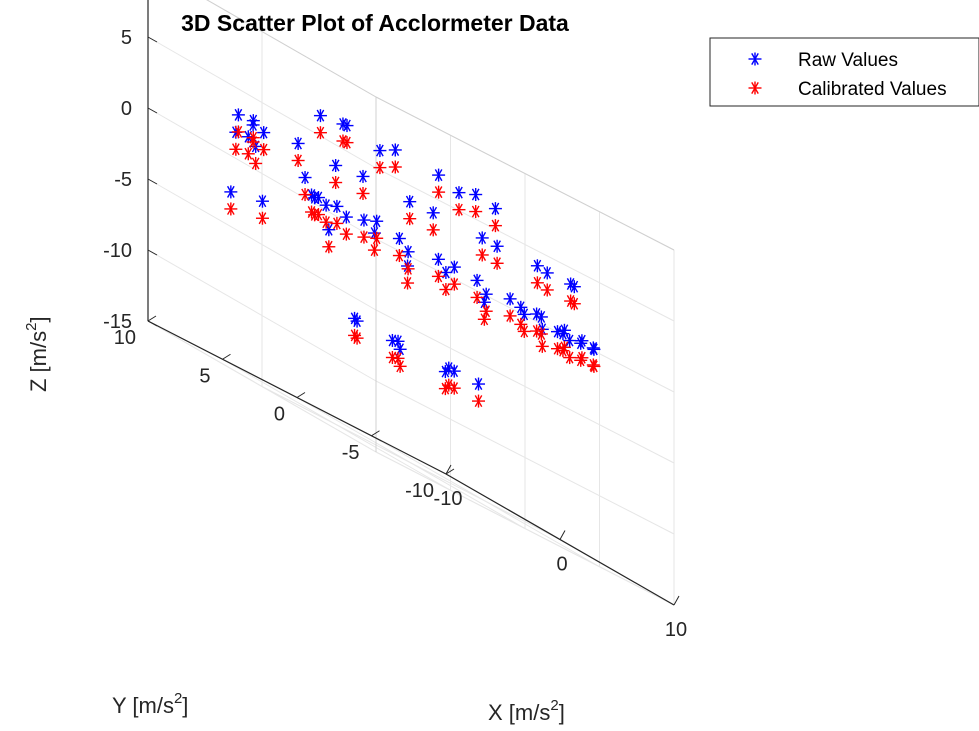  I want to click on z-tick-label: -10, so click(117, 251).